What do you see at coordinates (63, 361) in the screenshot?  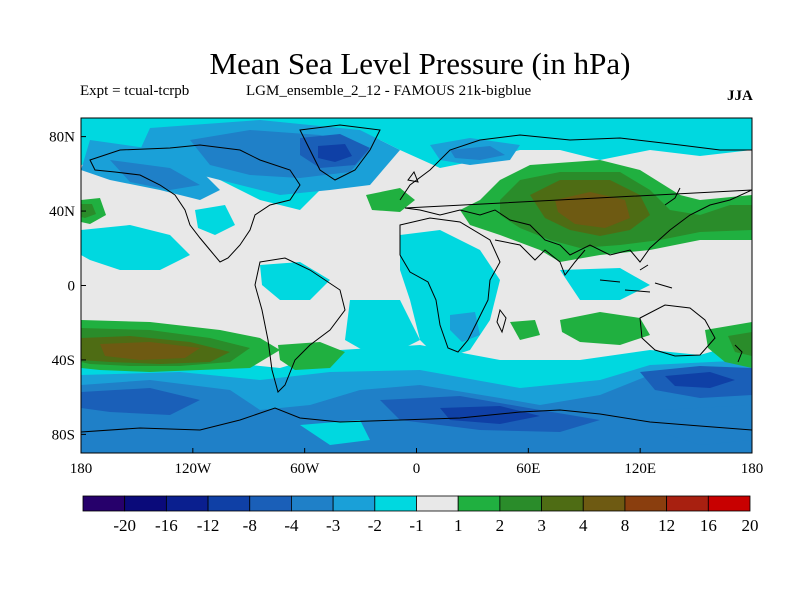 I see `y-tick-label: 40S` at bounding box center [63, 361].